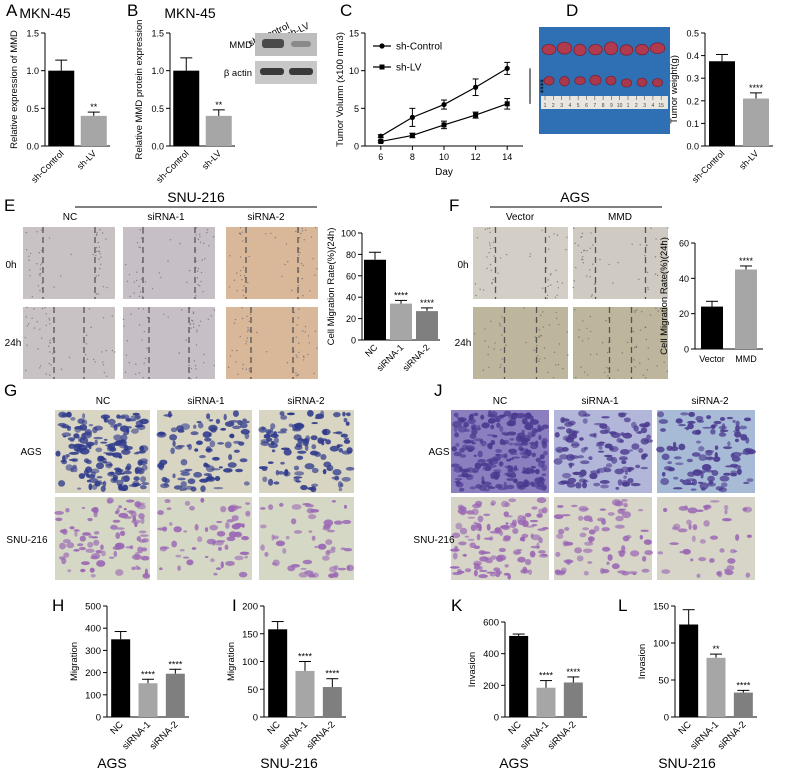 Image resolution: width=795 pixels, height=773 pixels. Describe the element at coordinates (692, 101) in the screenshot. I see `y-tick-label: 0.2` at that location.